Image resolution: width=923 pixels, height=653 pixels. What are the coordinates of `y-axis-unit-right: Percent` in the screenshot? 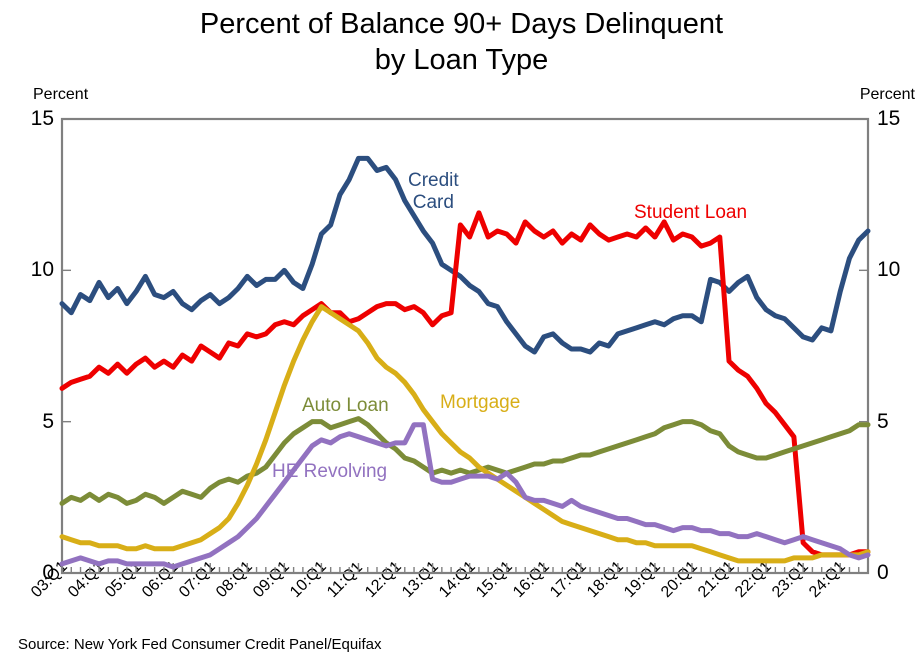 It's located at (887, 94).